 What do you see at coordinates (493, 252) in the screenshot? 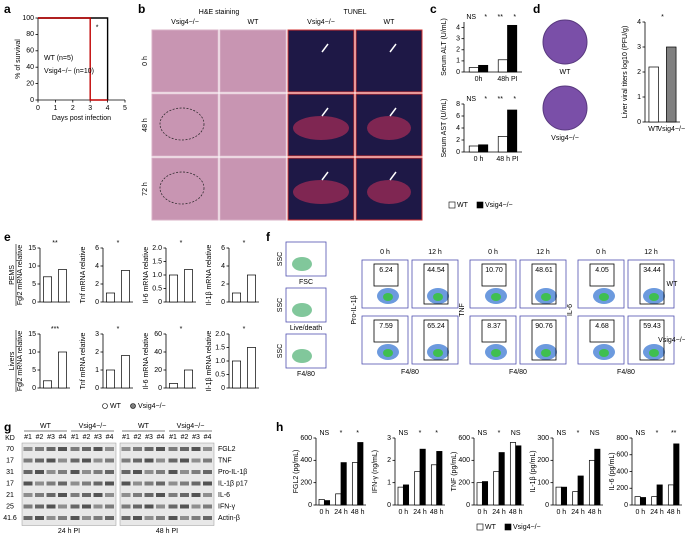
I see `timepoint-label: 0 h` at bounding box center [493, 252].